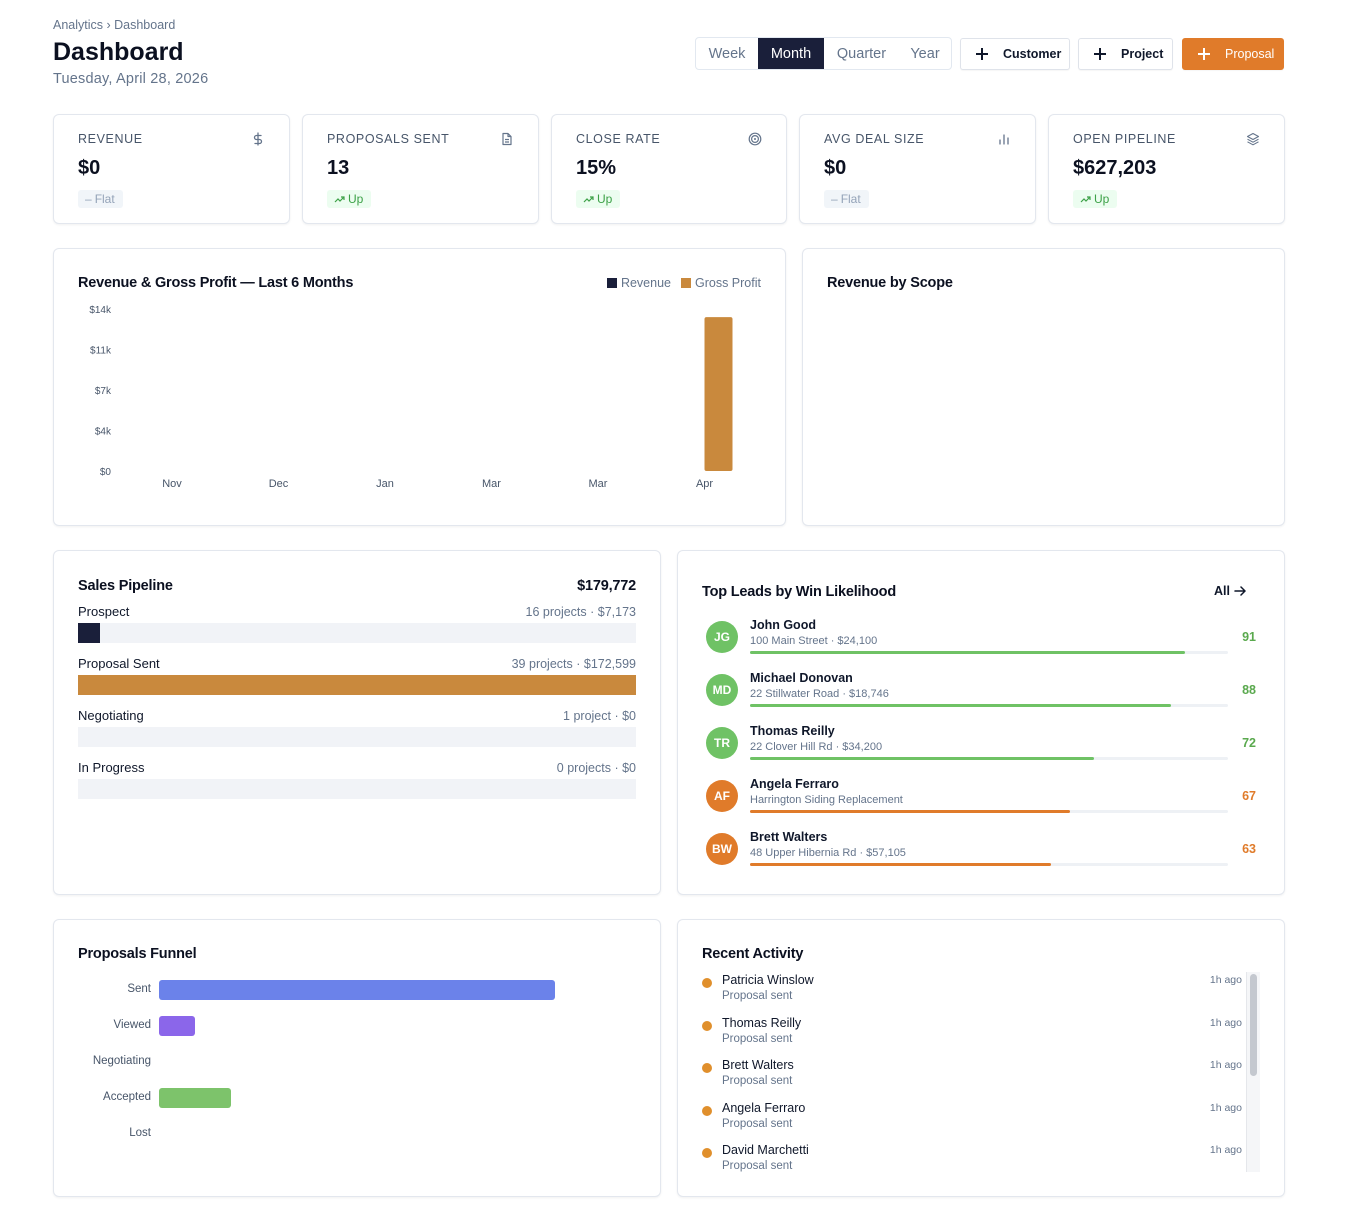 Image resolution: width=1348 pixels, height=1222 pixels. I want to click on activity-description: Proposal sent, so click(757, 996).